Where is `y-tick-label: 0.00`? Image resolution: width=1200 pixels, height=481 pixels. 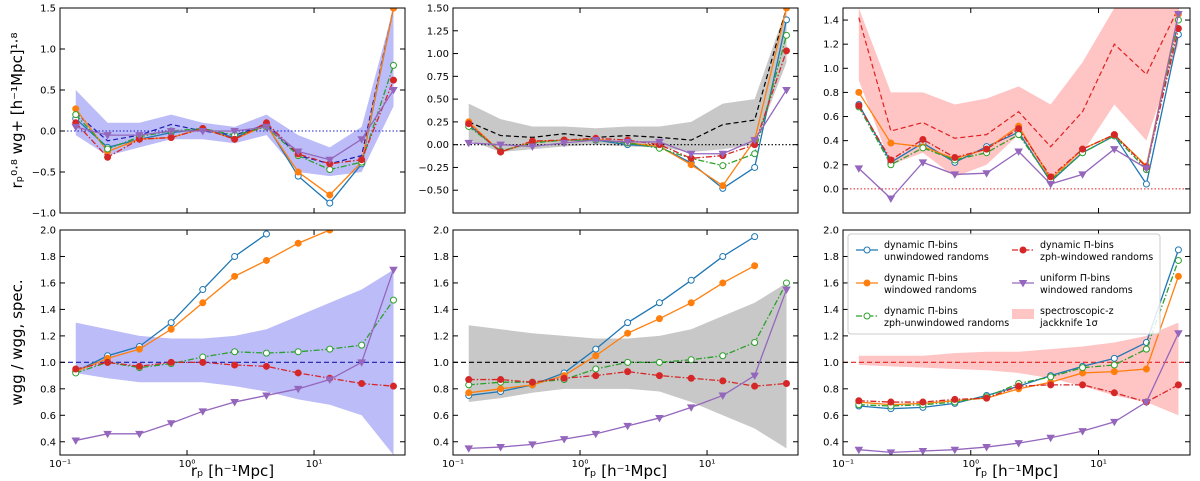
y-tick-label: 0.00 is located at coordinates (438, 145).